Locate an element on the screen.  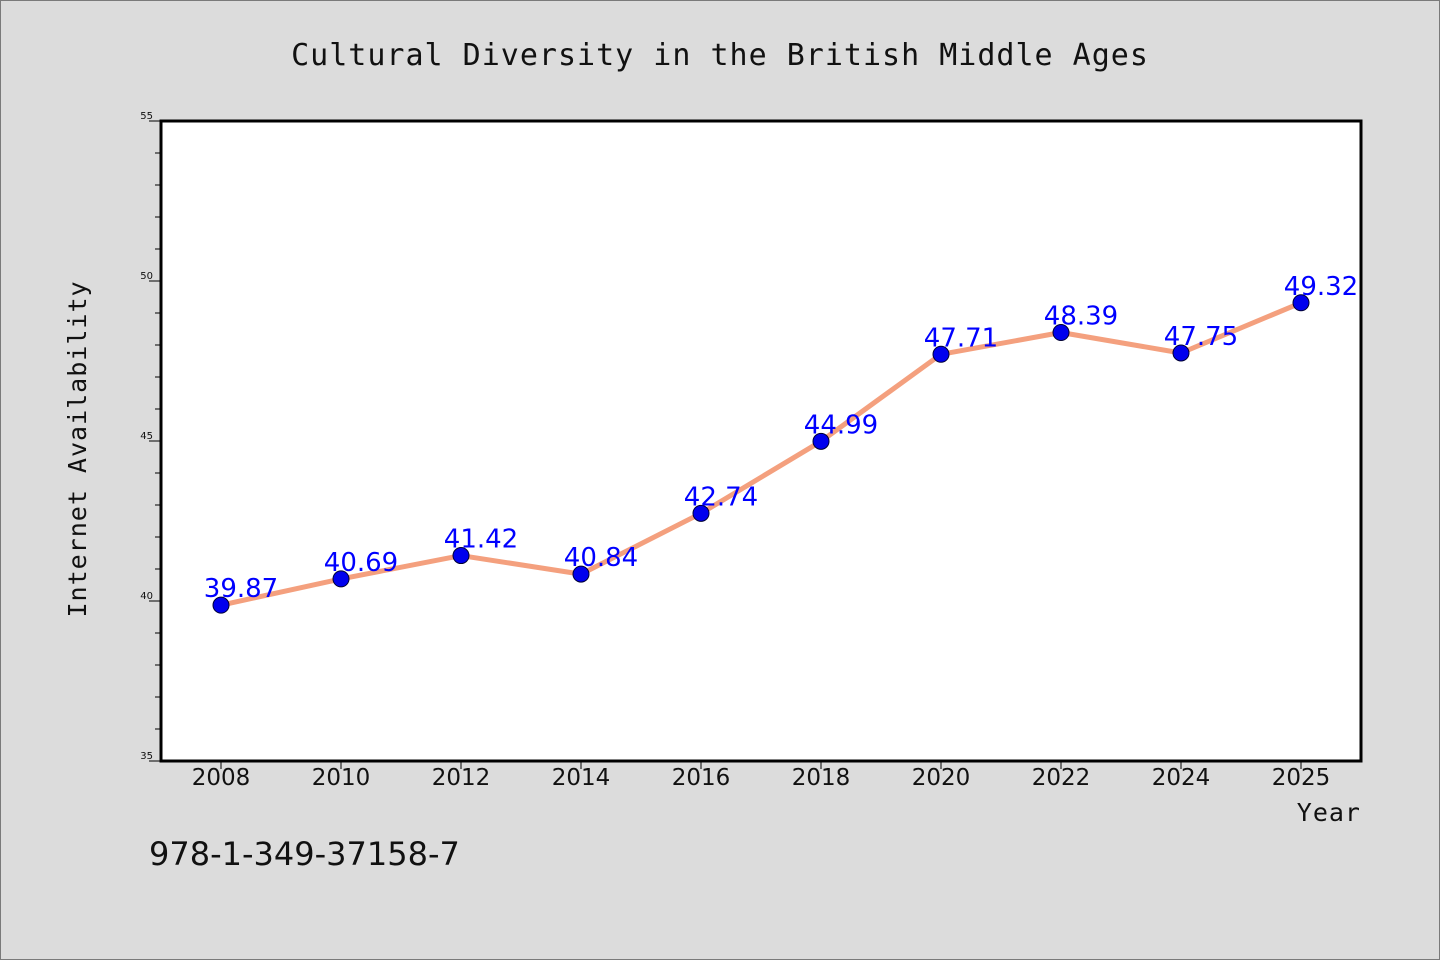
data-label: 41.42 is located at coordinates (481, 540).